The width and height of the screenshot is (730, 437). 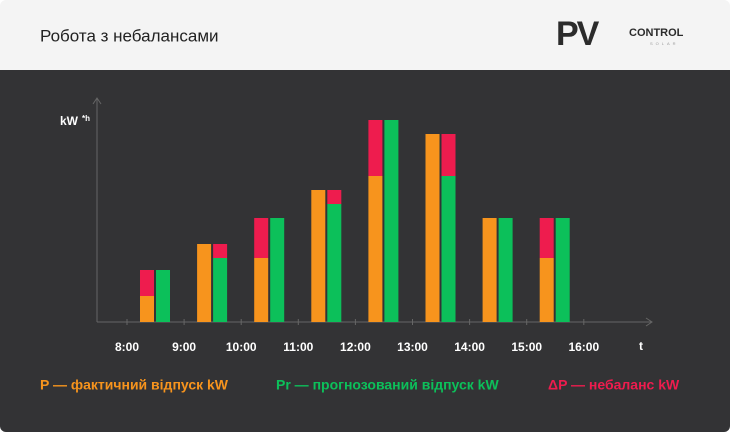 What do you see at coordinates (526, 347) in the screenshot?
I see `x-tick-label: 15:00` at bounding box center [526, 347].